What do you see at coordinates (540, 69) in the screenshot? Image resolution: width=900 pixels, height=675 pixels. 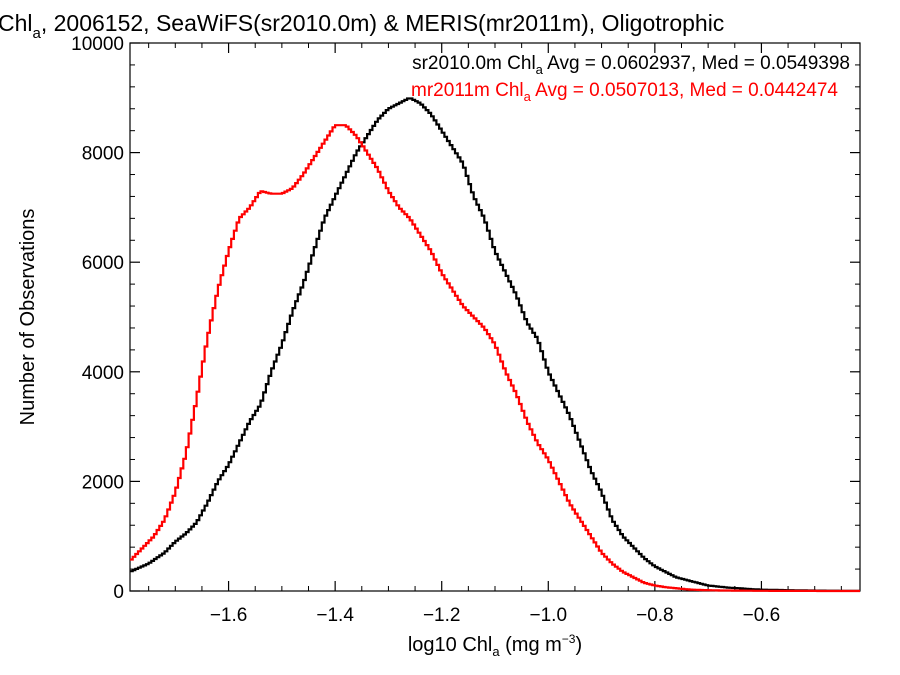 I see `annotation-1-sub: a` at bounding box center [540, 69].